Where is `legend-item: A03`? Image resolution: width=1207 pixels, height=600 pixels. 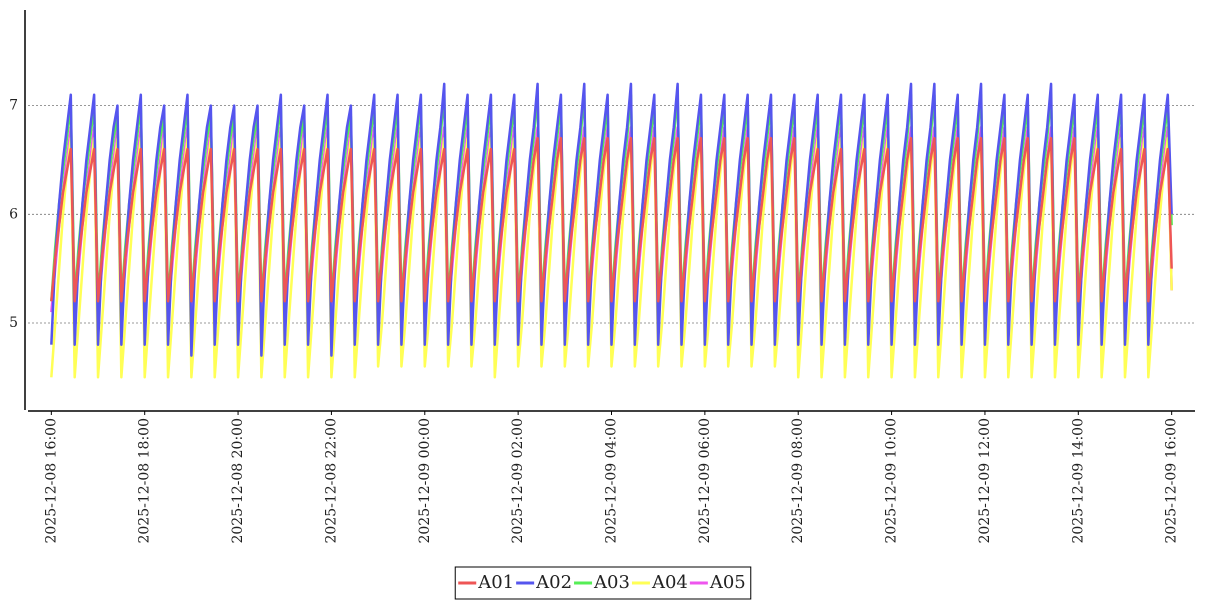 legend-item: A03 is located at coordinates (602, 582).